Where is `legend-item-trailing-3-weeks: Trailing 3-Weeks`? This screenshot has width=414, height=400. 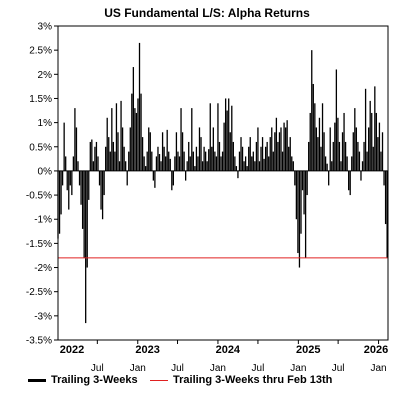
legend-item-trailing-3-weeks: Trailing 3-Weeks is located at coordinates (83, 380).